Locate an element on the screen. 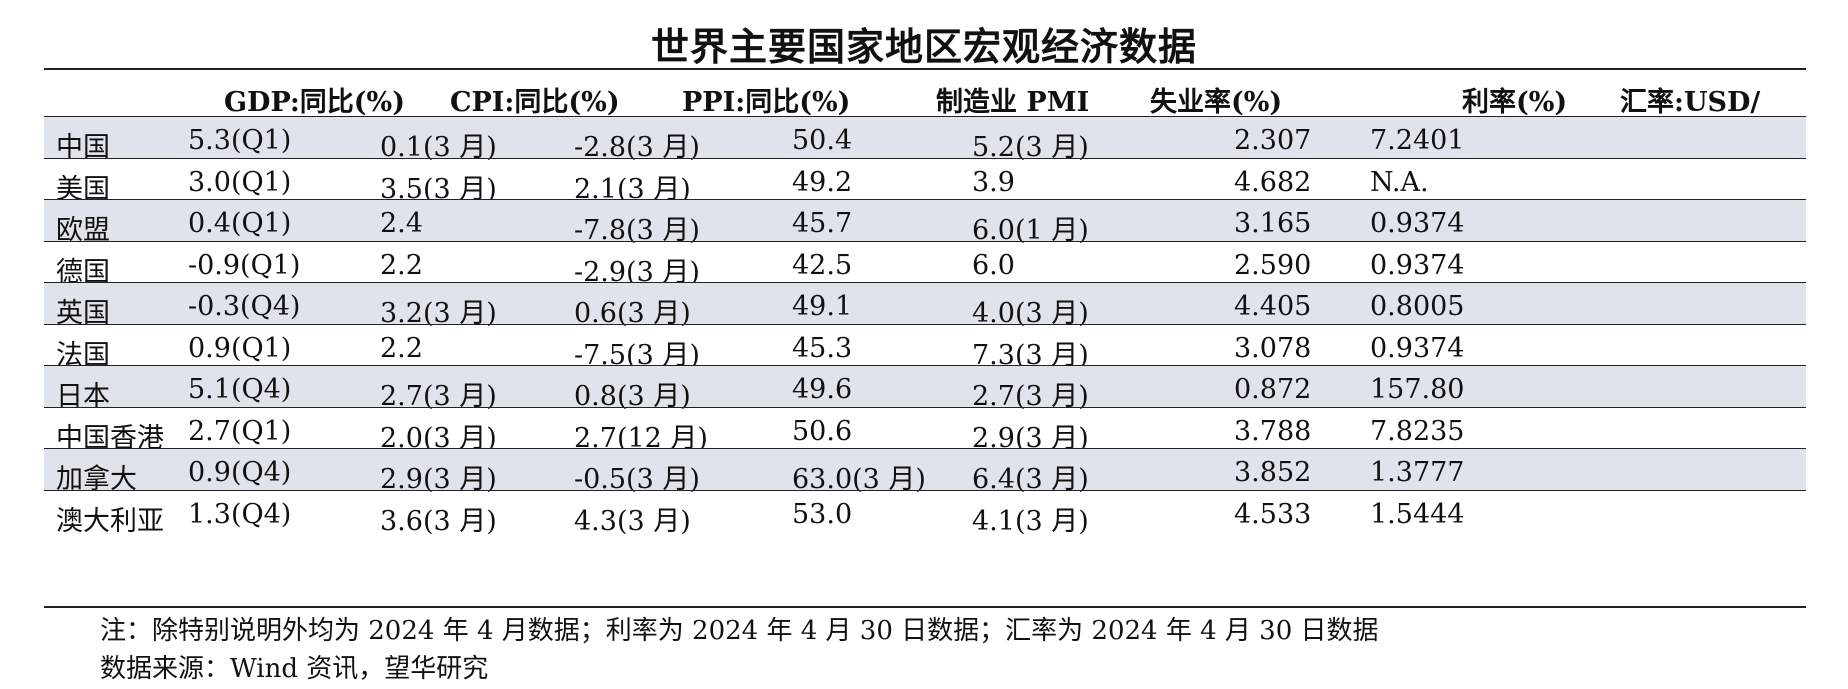  header-cpi: CPI:同比(%) is located at coordinates (535, 102).